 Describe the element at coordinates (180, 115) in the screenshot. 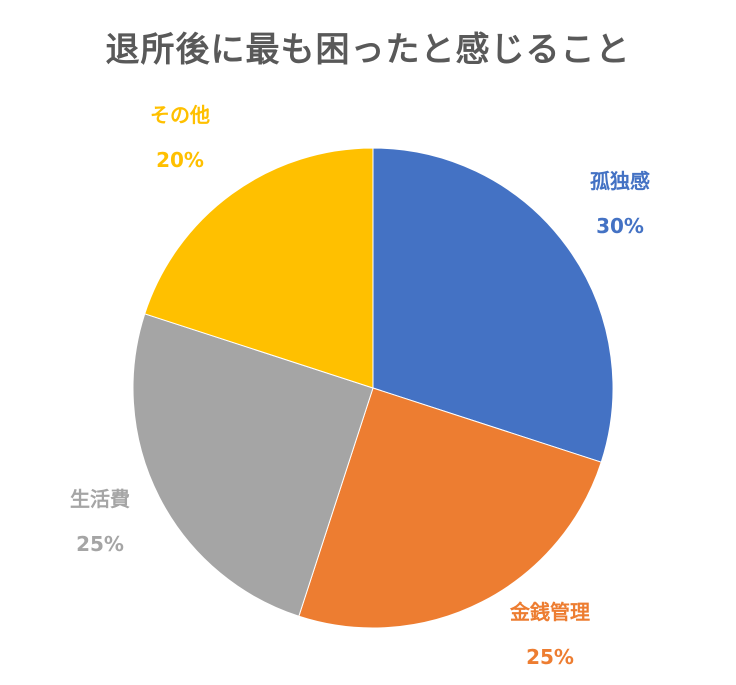

I see `category-label: その他` at that location.